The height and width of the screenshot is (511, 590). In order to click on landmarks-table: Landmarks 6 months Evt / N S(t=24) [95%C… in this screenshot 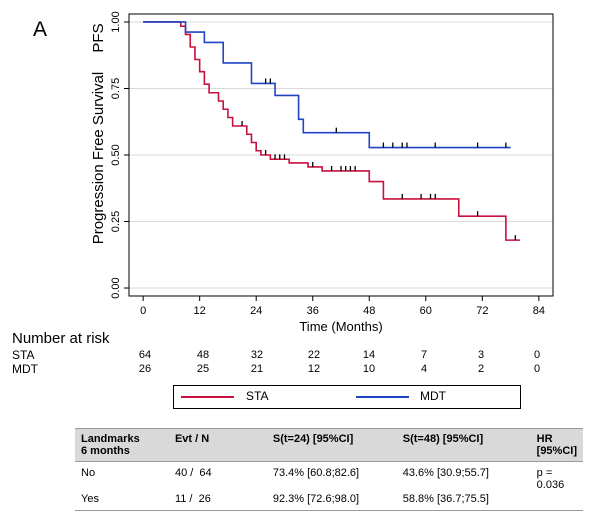, I will do `click(329, 469)`.